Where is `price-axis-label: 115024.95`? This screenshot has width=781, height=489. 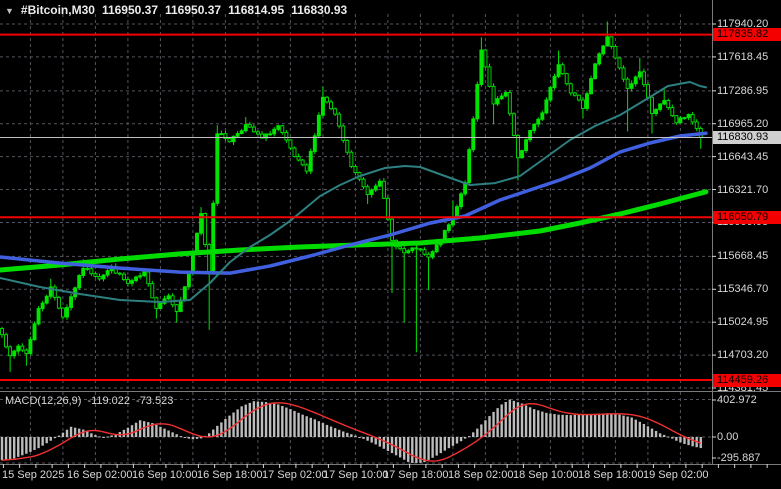
price-axis-label: 115024.95 is located at coordinates (743, 322).